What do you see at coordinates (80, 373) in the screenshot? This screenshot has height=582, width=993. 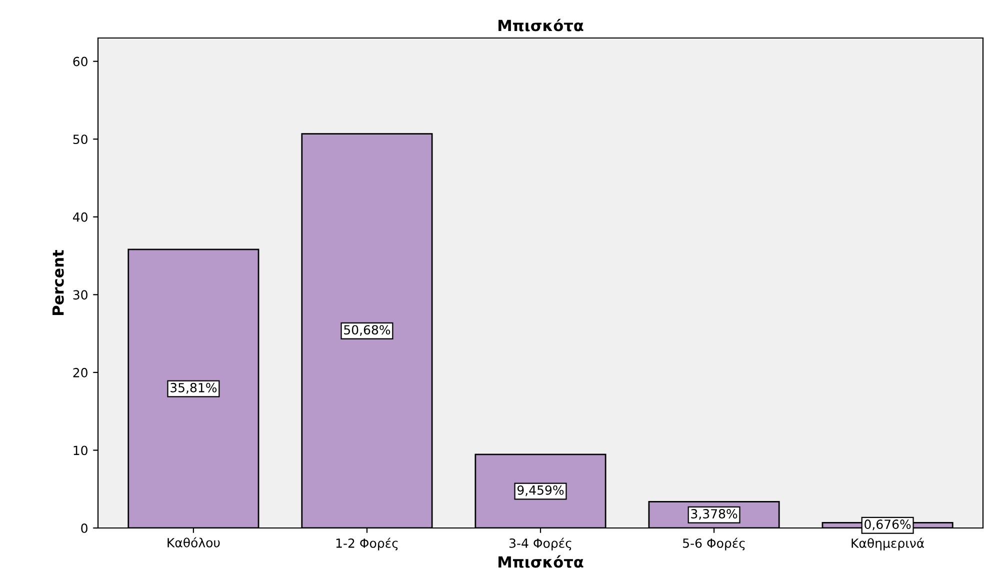 I see `y-tick-label: 20` at bounding box center [80, 373].